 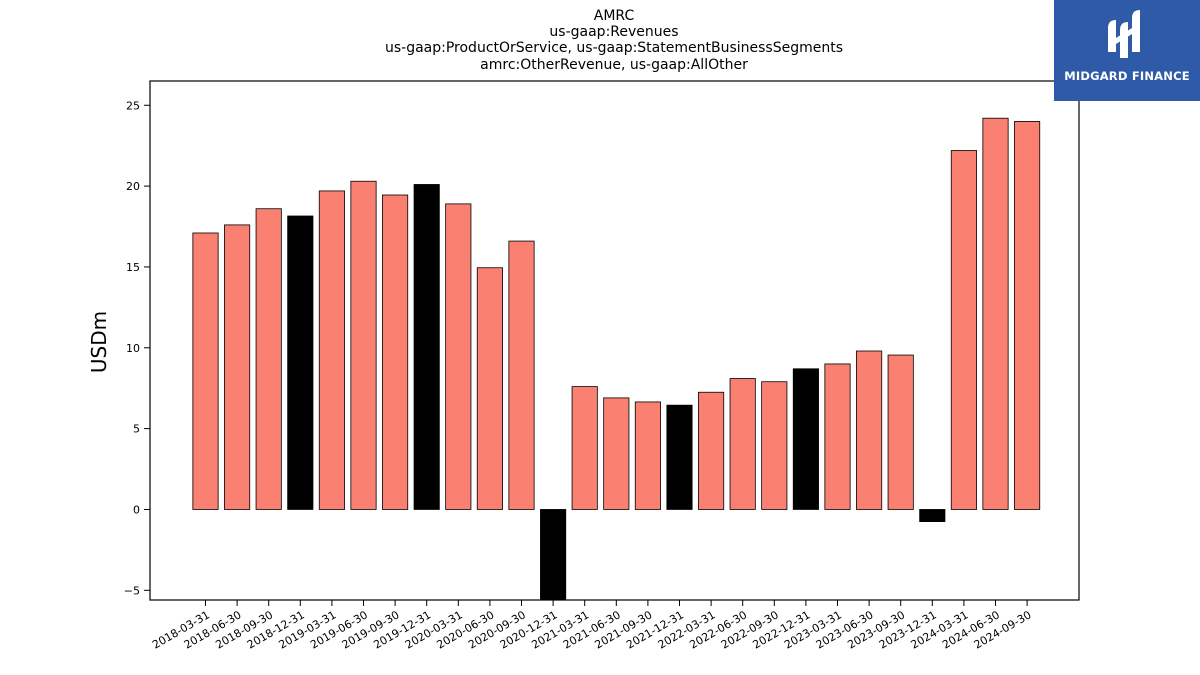 What do you see at coordinates (133, 105) in the screenshot?
I see `y-tick-label: 25` at bounding box center [133, 105].